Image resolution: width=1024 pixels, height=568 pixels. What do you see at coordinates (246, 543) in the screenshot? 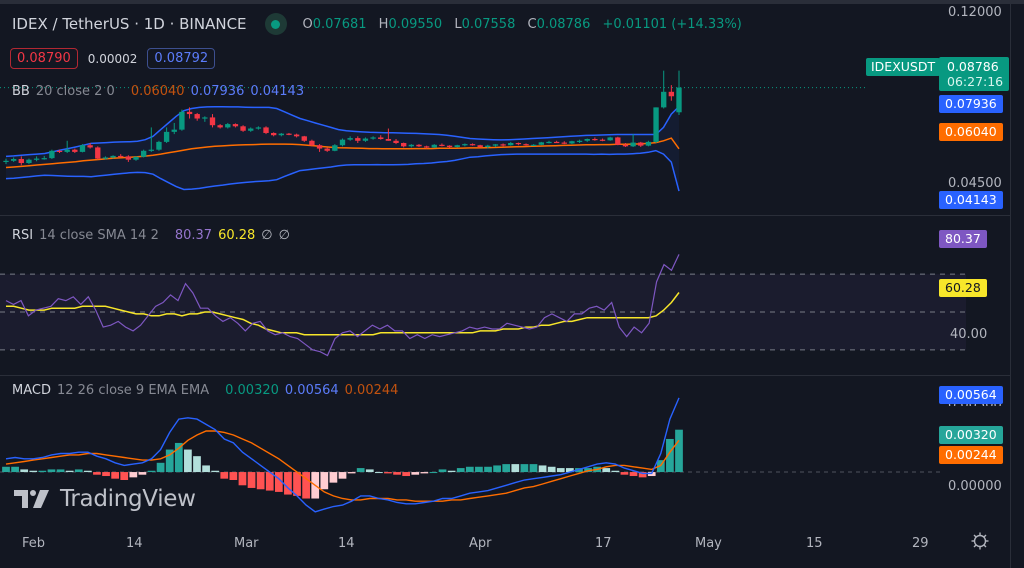
I see `time-label-mar: Mar` at bounding box center [246, 543].